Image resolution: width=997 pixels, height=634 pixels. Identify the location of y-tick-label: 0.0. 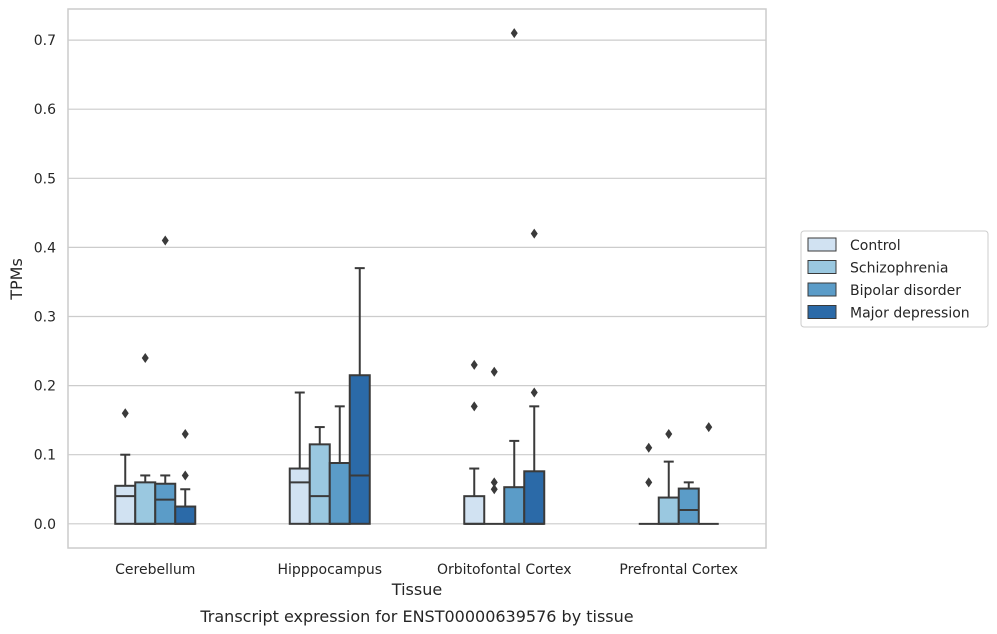
(45, 525).